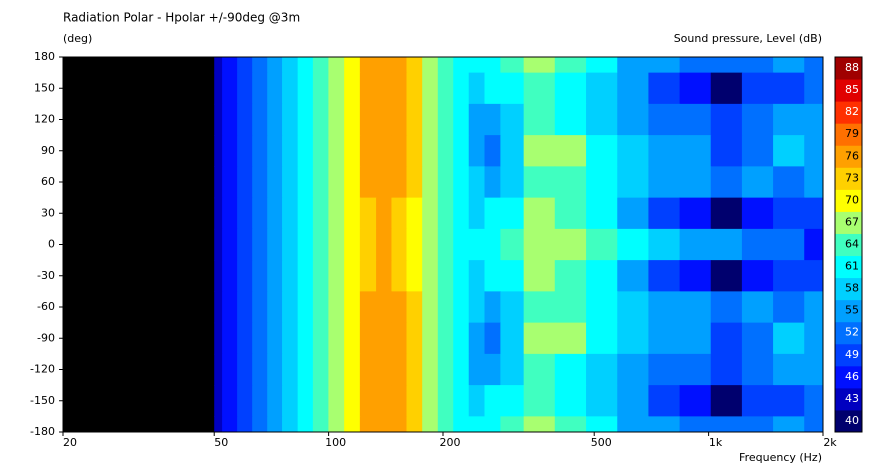 The height and width of the screenshot is (469, 892). What do you see at coordinates (42, 369) in the screenshot?
I see `y-tick-label: -120` at bounding box center [42, 369].